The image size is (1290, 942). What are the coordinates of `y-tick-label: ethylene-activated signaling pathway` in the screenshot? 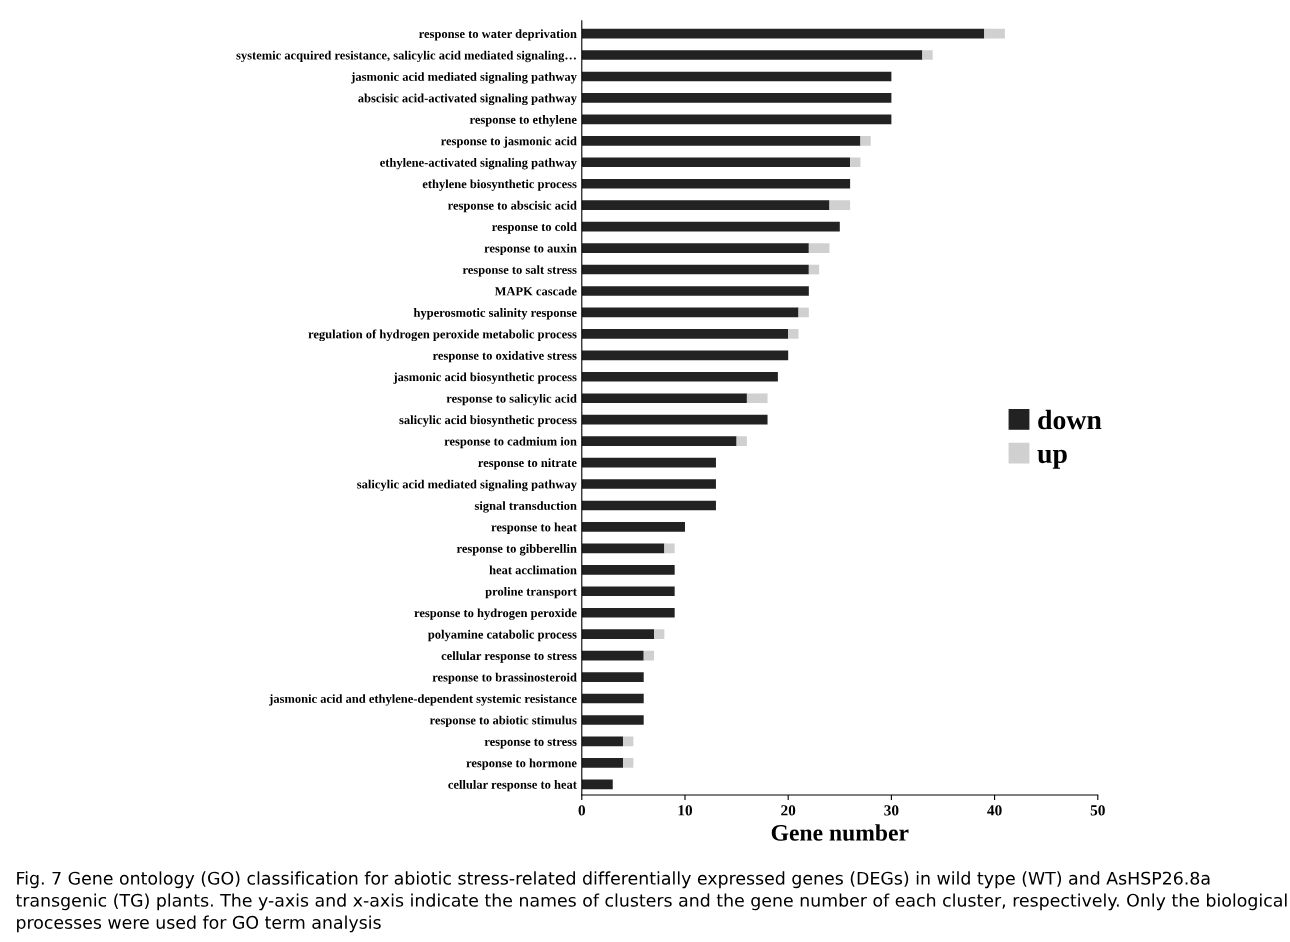 It's located at (478, 163).